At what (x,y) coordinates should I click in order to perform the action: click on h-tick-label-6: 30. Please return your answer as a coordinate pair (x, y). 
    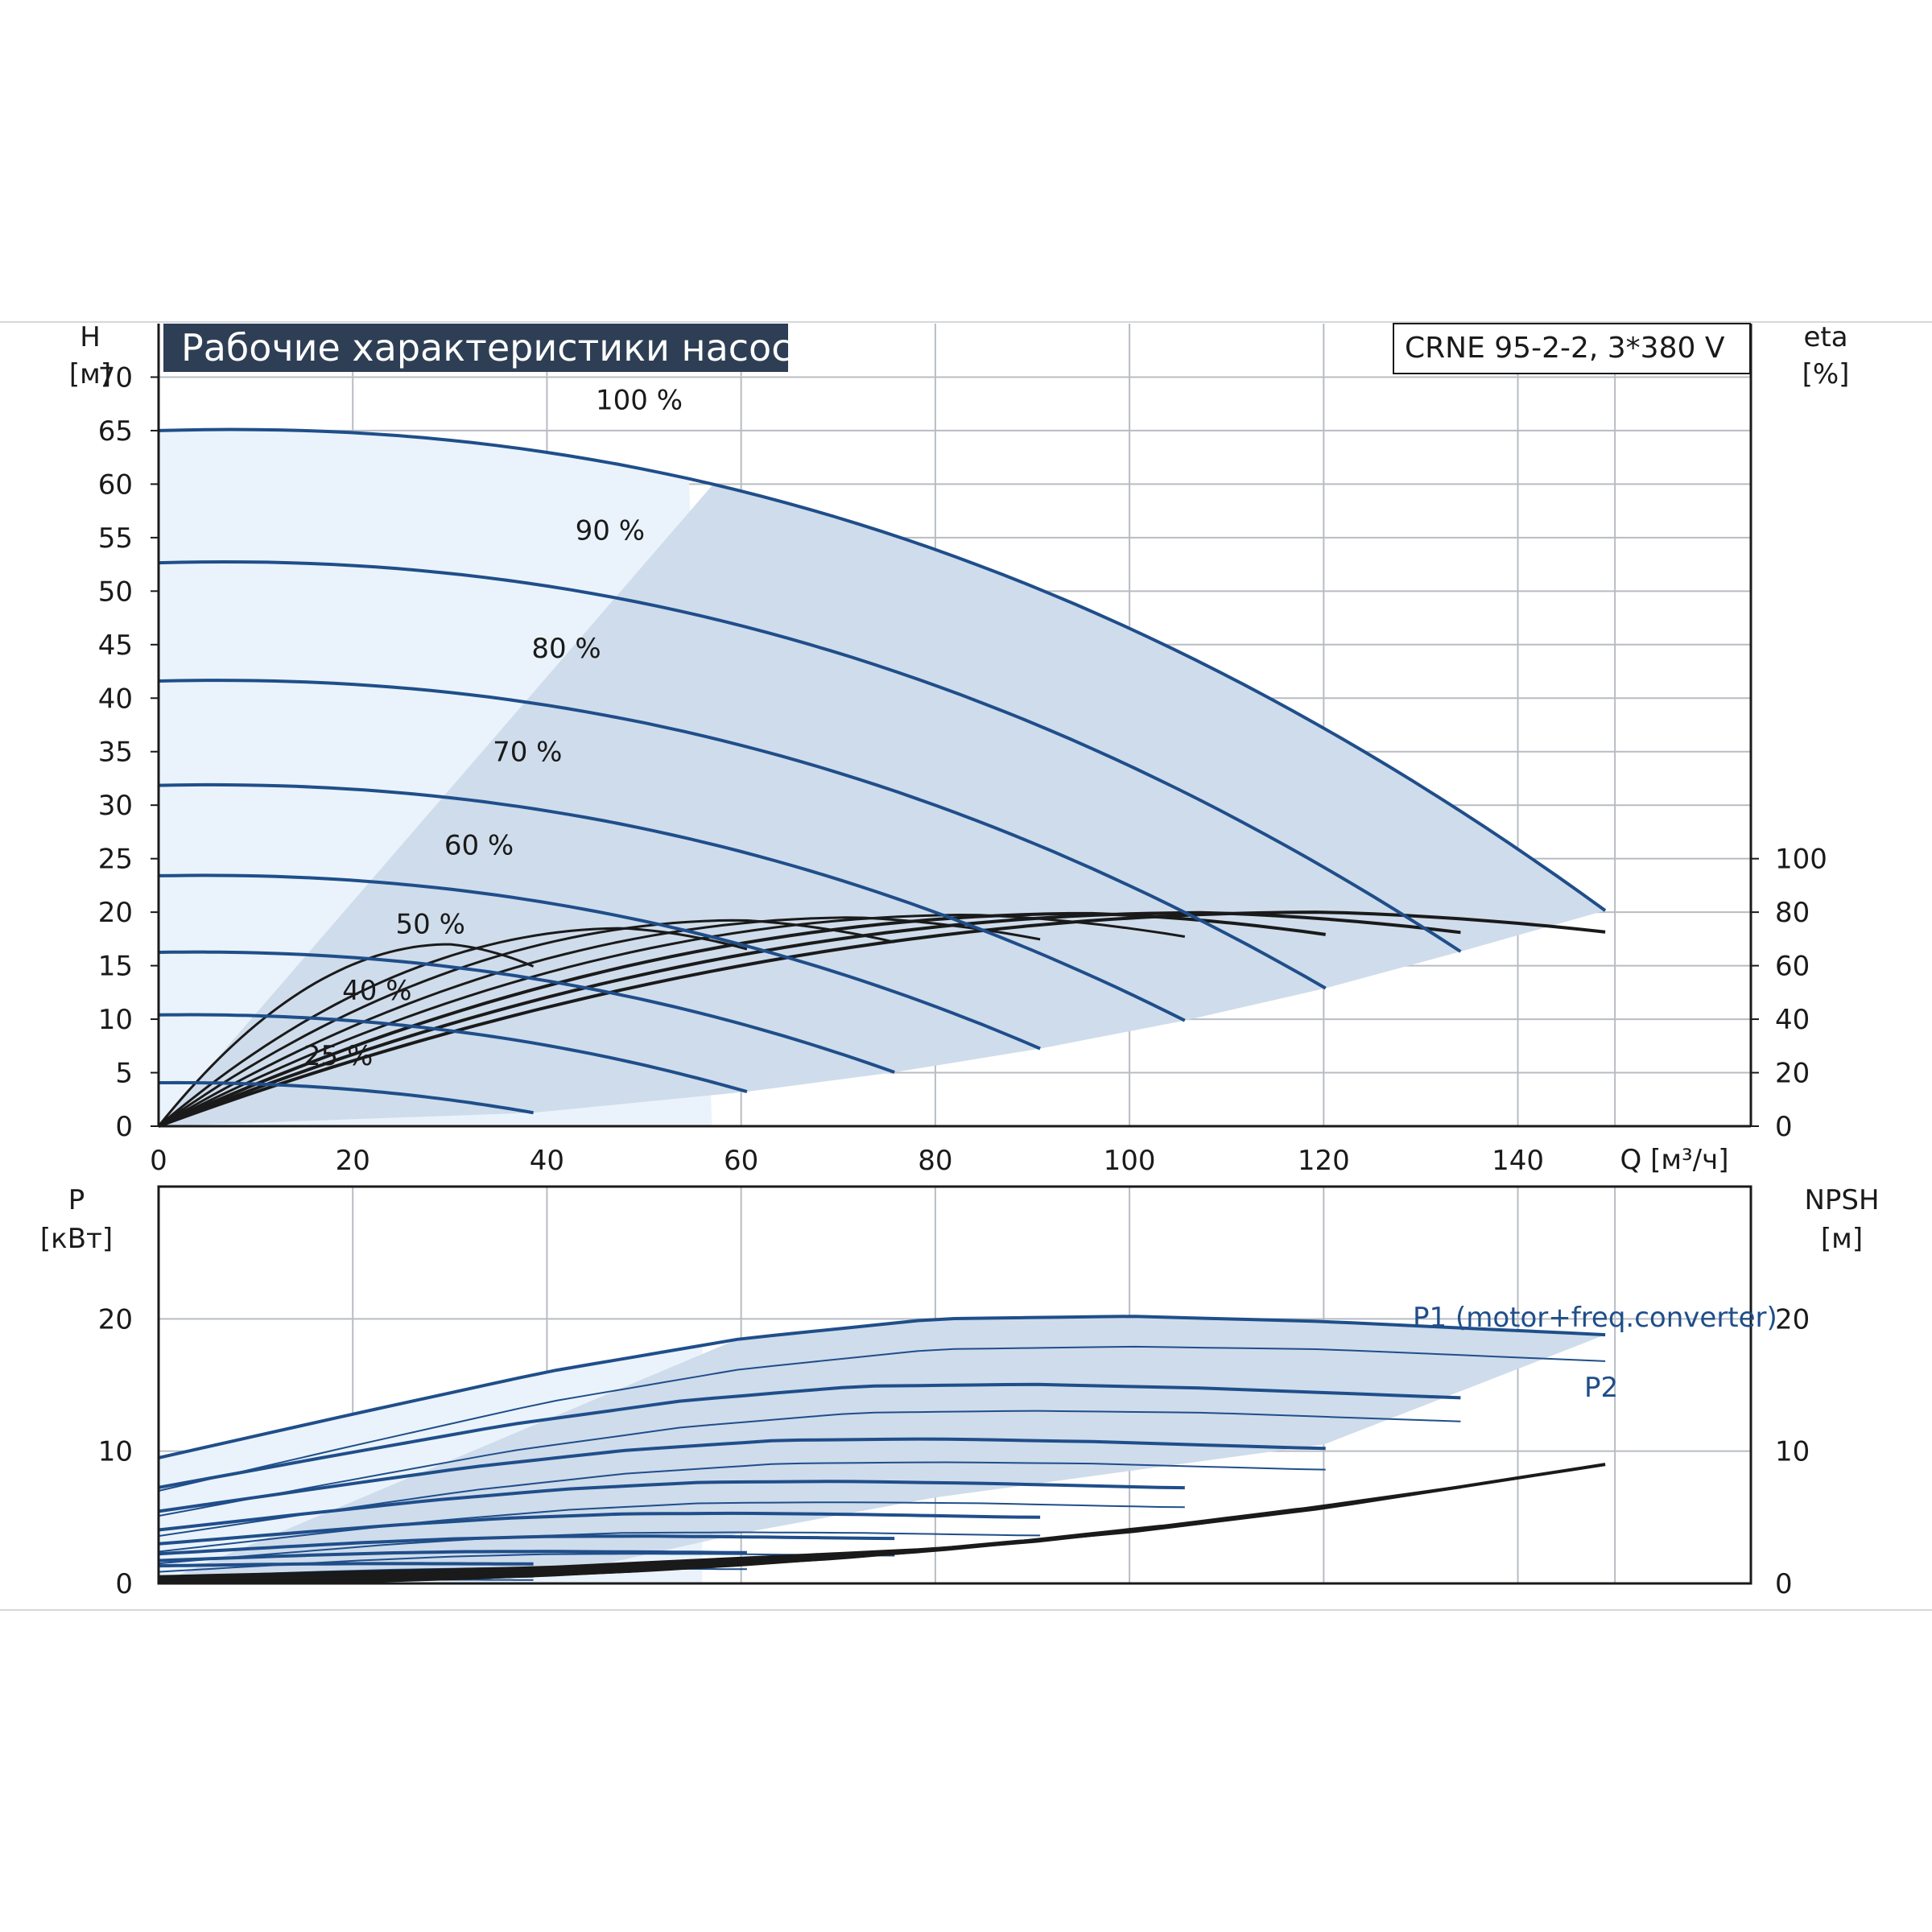
    Looking at the image, I should click on (116, 806).